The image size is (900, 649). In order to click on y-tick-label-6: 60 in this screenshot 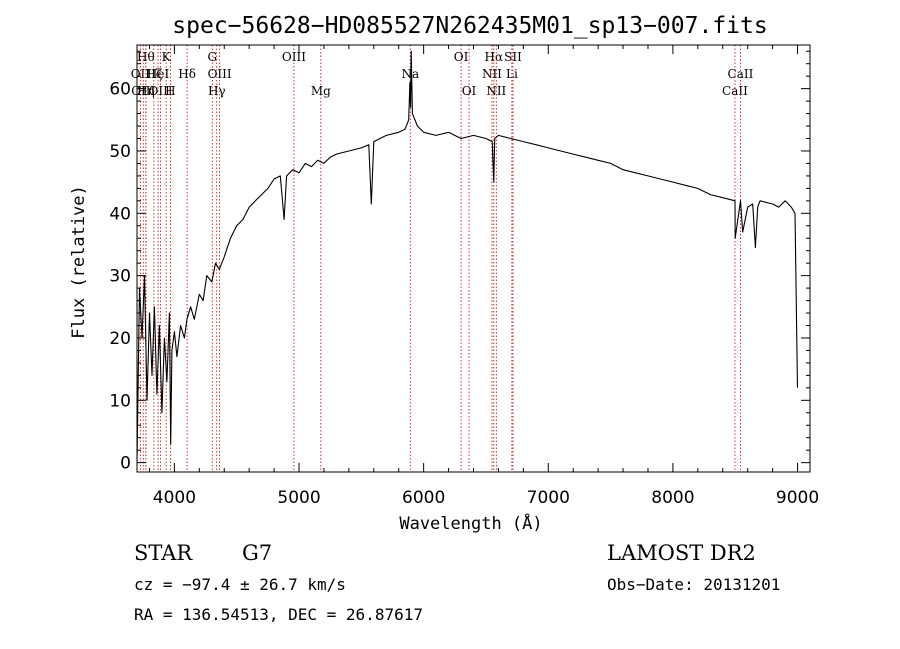, I will do `click(120, 90)`.